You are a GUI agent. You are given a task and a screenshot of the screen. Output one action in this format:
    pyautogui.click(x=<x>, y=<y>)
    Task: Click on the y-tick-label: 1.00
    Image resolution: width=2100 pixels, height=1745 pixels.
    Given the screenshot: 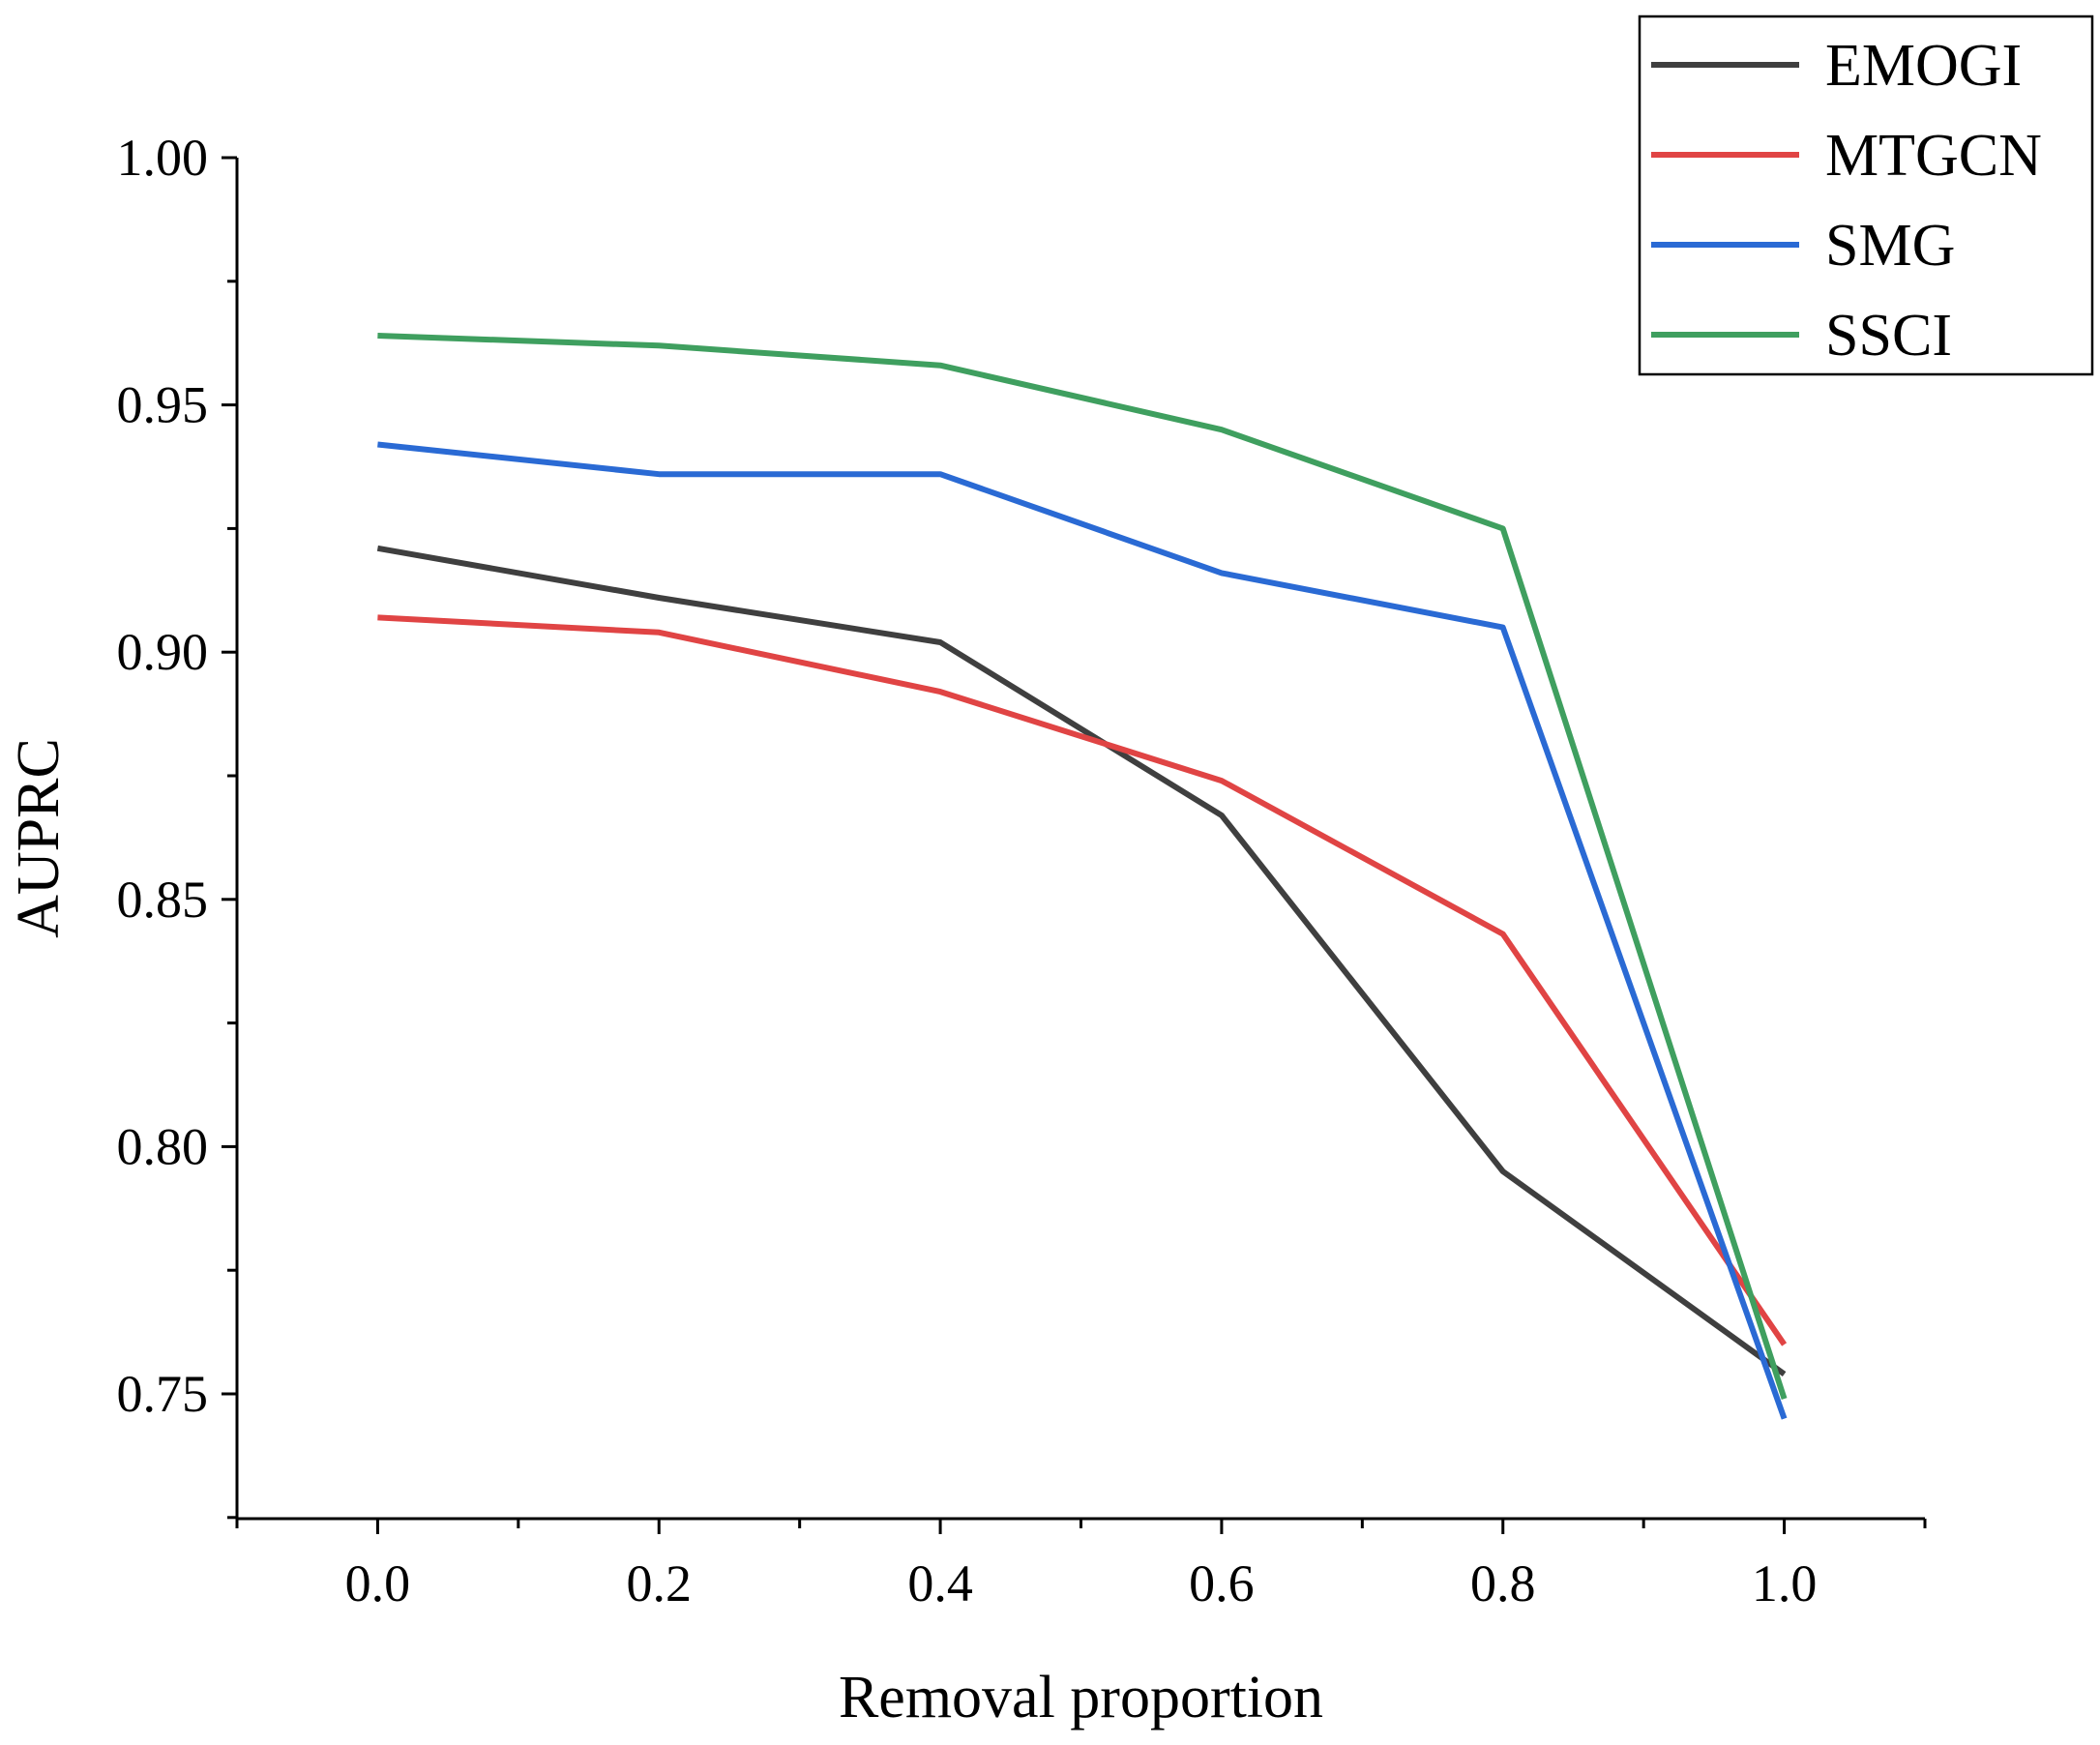 What is the action you would take?
    pyautogui.click(x=163, y=158)
    